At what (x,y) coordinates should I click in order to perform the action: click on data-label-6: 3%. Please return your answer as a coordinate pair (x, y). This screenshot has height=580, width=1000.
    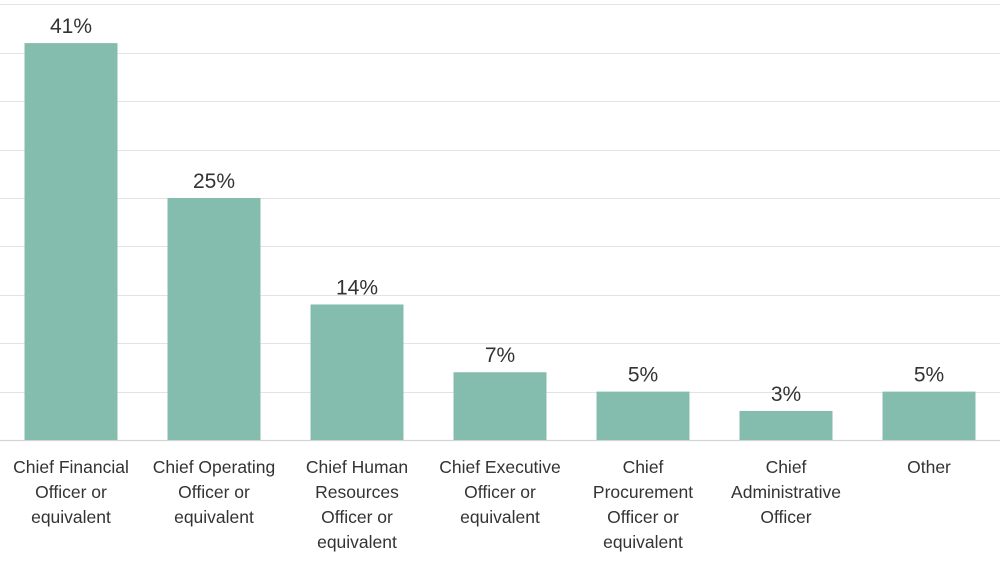
    Looking at the image, I should click on (786, 394).